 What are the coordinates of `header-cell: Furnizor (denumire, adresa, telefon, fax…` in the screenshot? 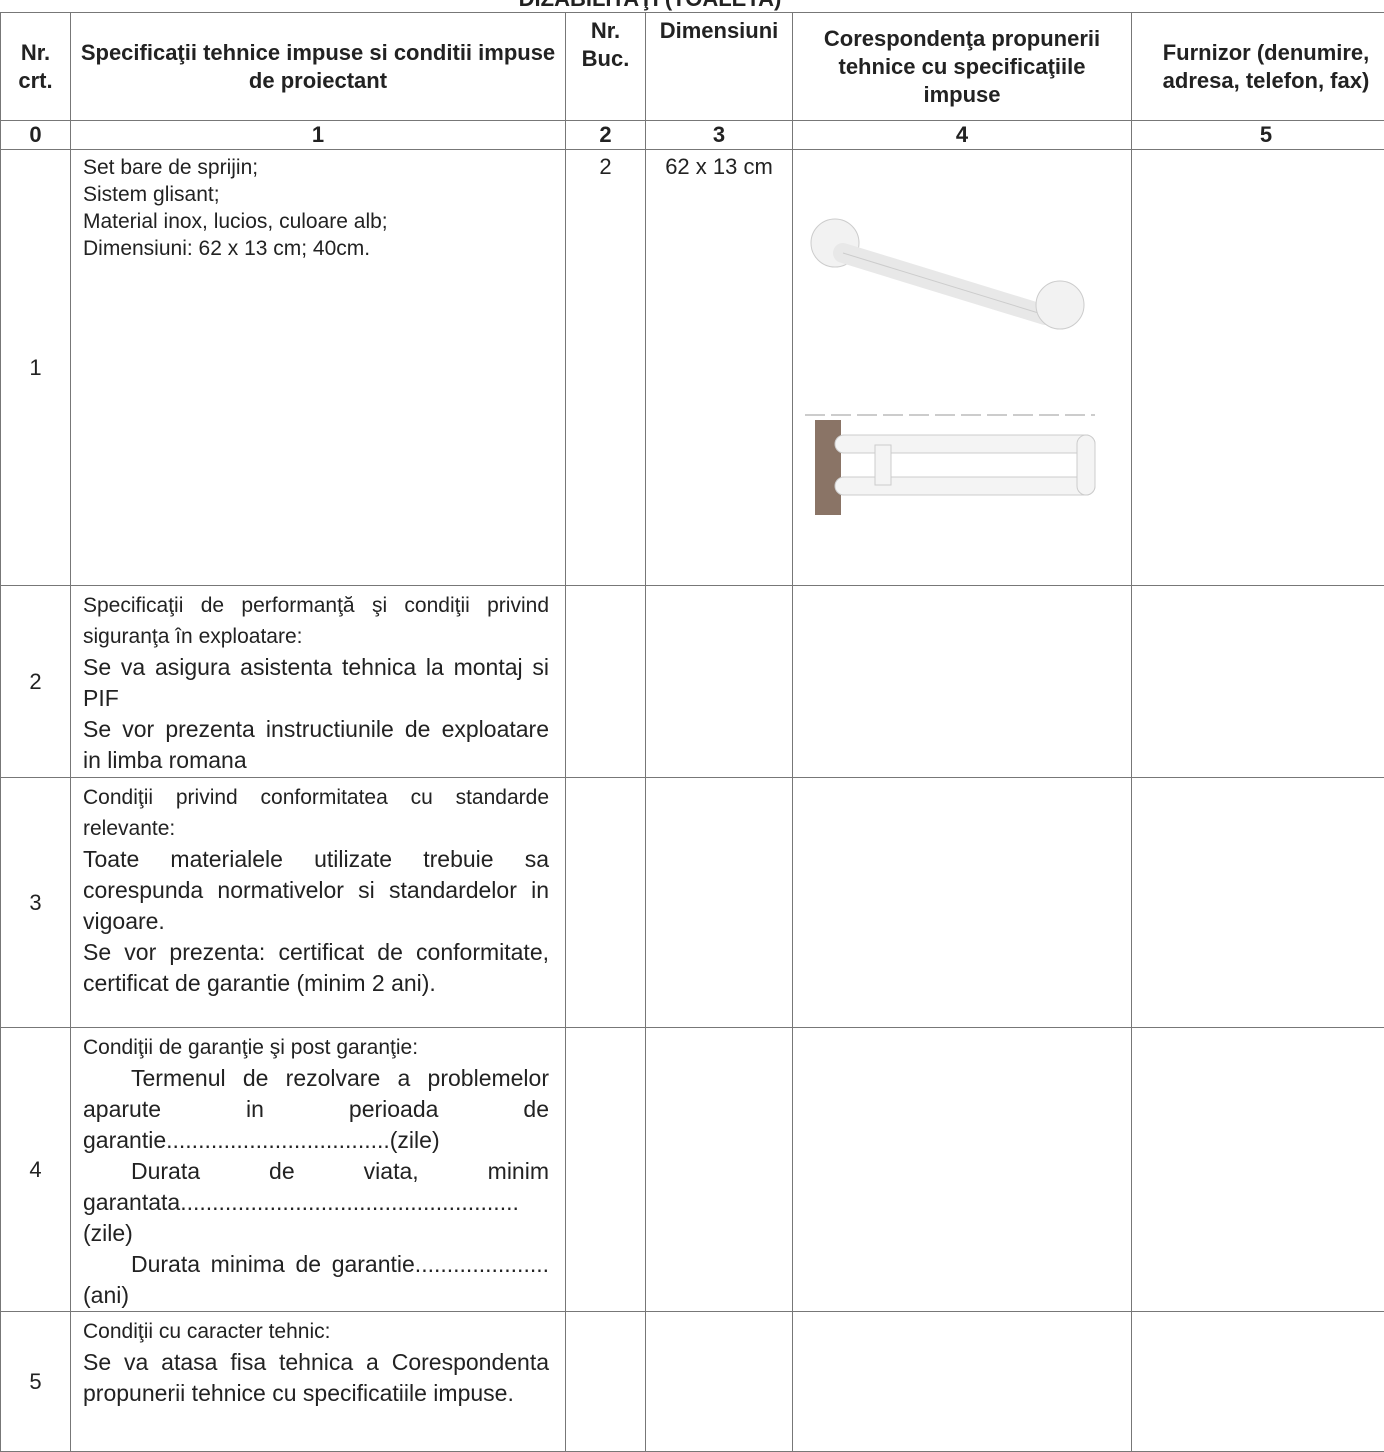 It's located at (1258, 67).